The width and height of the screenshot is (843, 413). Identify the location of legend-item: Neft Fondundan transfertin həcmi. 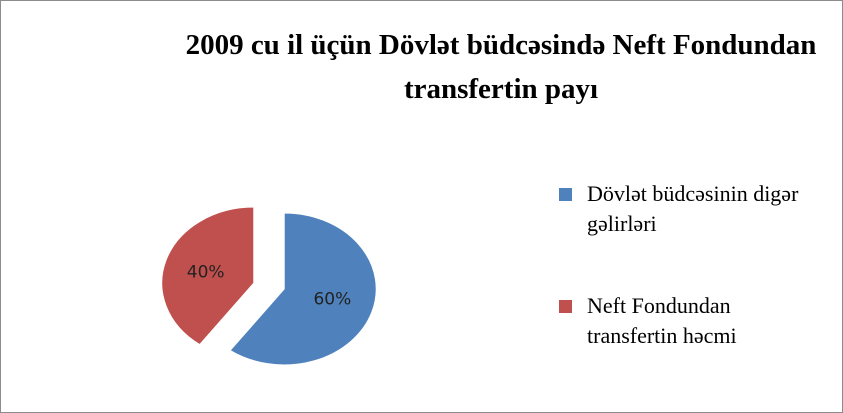
(699, 321).